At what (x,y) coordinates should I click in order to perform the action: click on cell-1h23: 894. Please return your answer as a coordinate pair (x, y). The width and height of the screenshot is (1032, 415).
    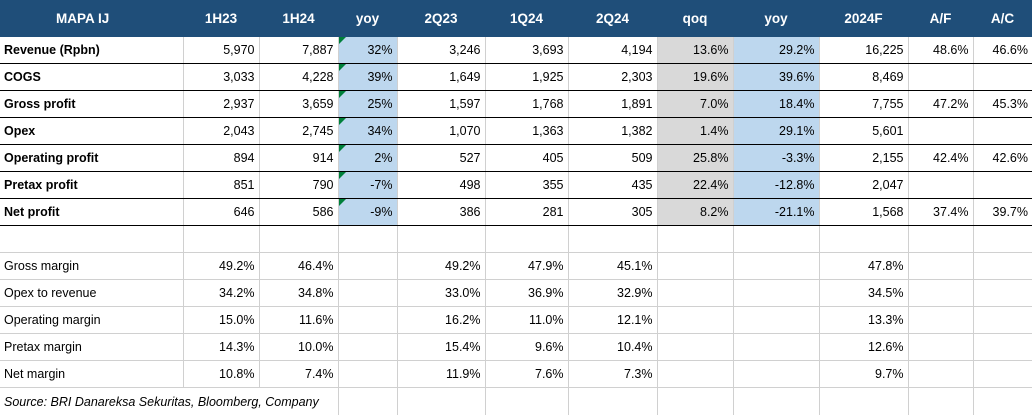
    Looking at the image, I should click on (221, 158).